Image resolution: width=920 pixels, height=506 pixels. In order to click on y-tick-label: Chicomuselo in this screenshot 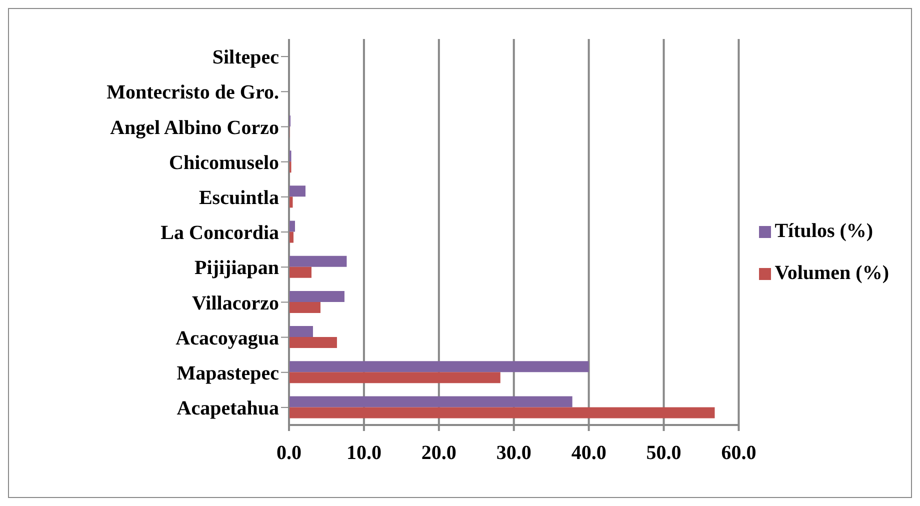, I will do `click(224, 163)`.